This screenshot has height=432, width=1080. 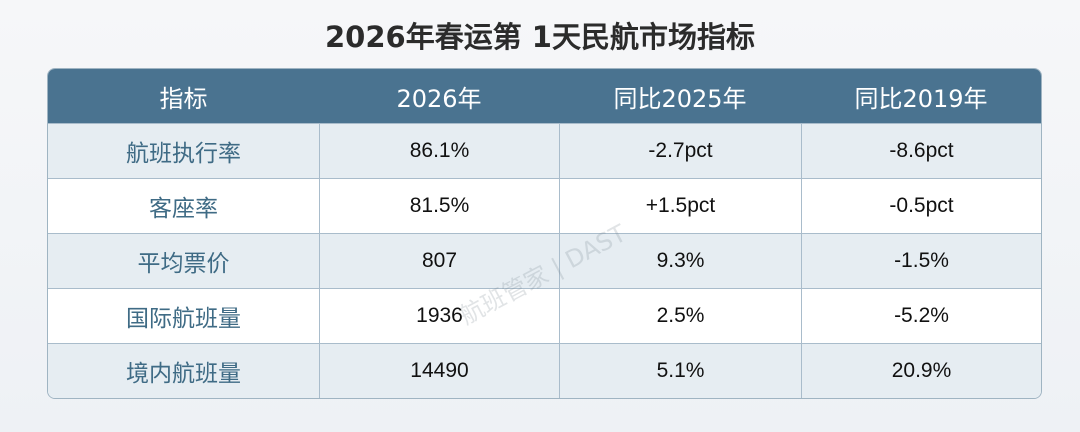 I want to click on table-cell: 807, so click(x=439, y=260).